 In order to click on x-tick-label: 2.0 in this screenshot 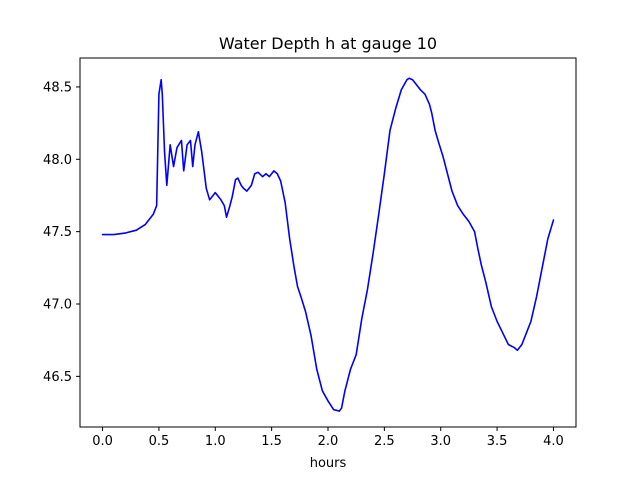, I will do `click(328, 441)`.